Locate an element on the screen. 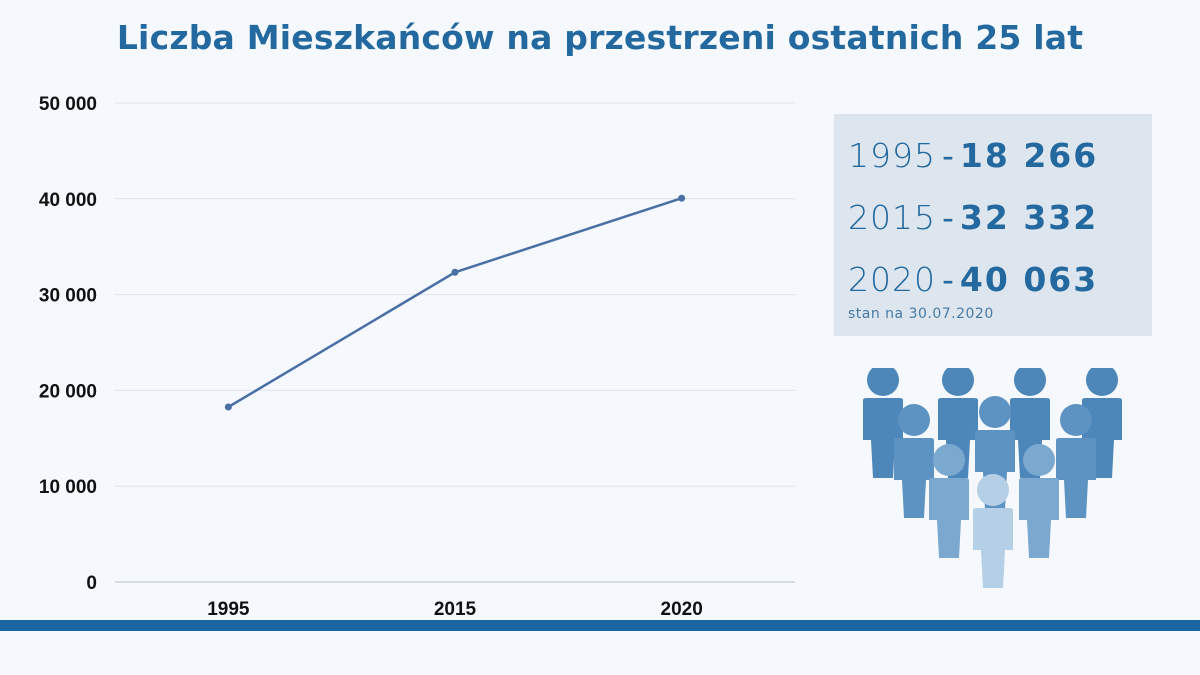 The image size is (1200, 675). stat-row-1995: 1995-18 266 is located at coordinates (973, 155).